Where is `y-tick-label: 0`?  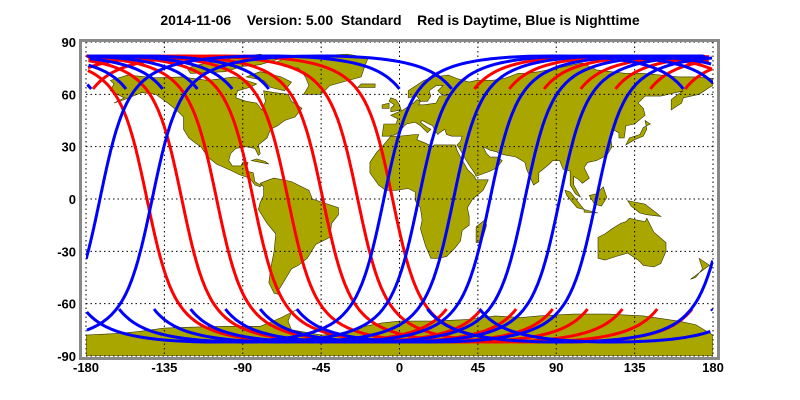
y-tick-label: 0 is located at coordinates (72, 199).